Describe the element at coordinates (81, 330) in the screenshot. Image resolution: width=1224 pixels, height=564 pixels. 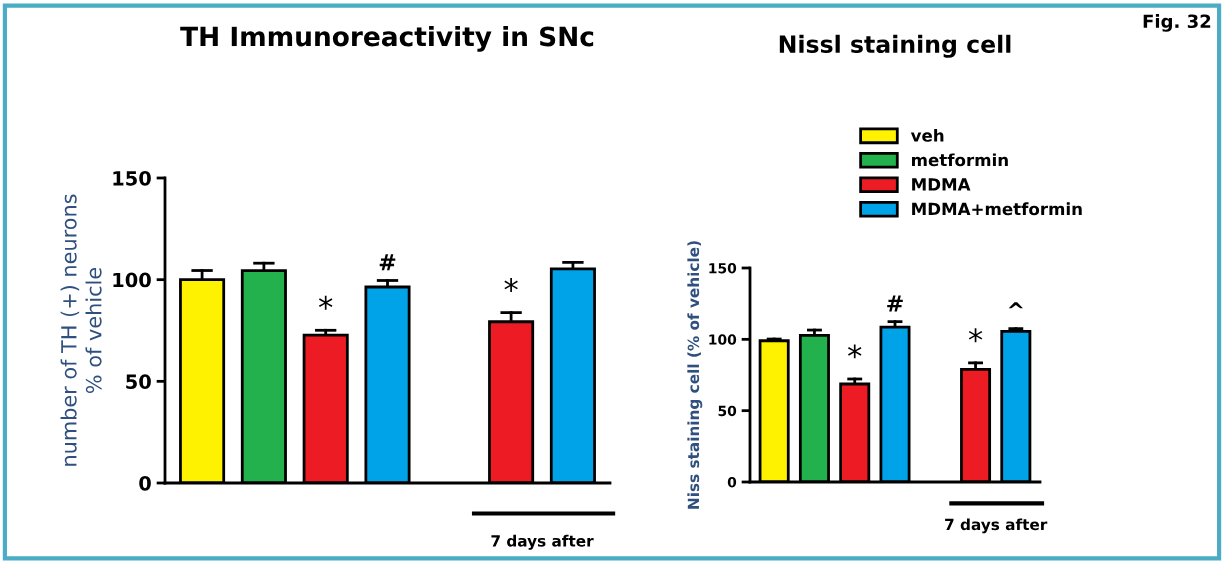
I see `y-axis-title: number of TH (+) neurons % of vehicle` at that location.